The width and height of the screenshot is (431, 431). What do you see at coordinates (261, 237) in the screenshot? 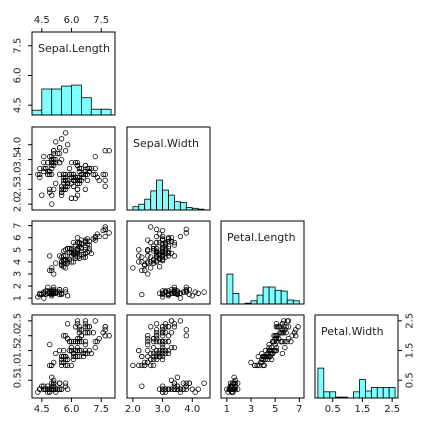
I see `variable-label: Petal.Length` at bounding box center [261, 237].